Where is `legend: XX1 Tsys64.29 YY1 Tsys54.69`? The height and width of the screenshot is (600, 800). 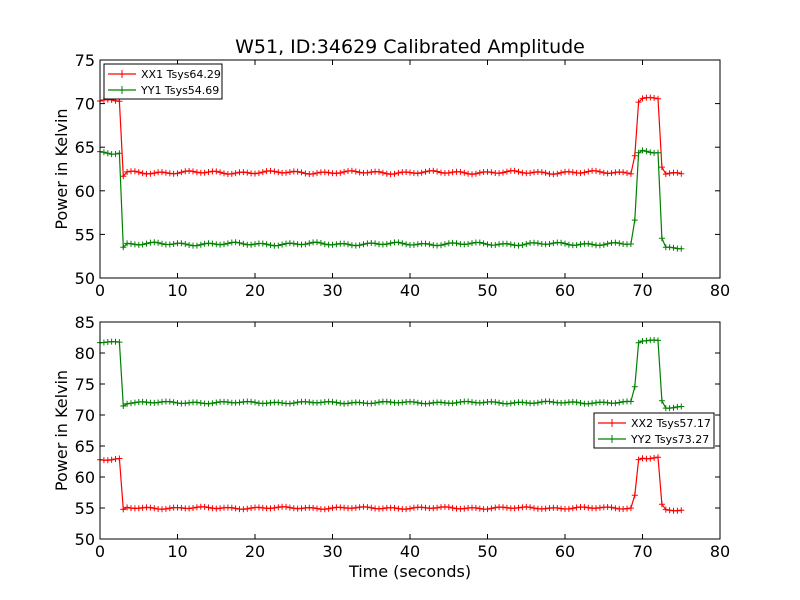
legend: XX1 Tsys64.29 YY1 Tsys54.69 is located at coordinates (163, 81).